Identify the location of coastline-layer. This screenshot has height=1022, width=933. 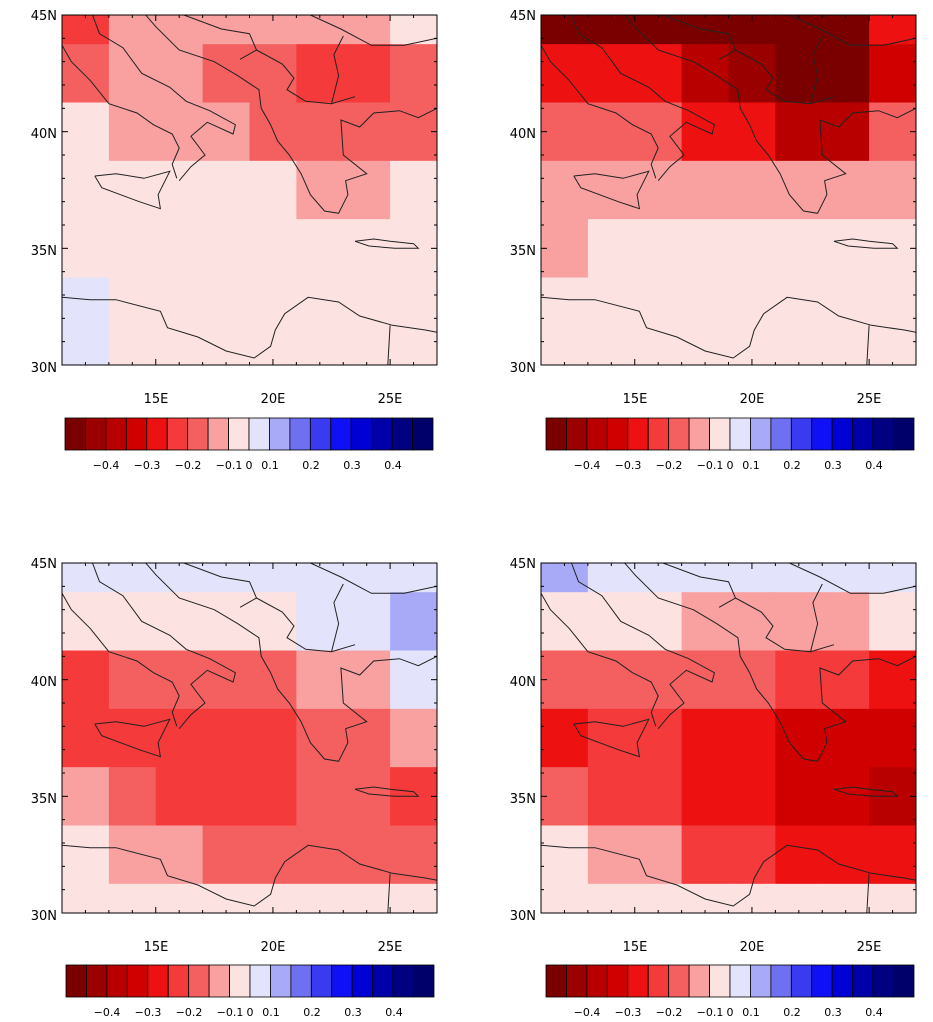
(249, 190).